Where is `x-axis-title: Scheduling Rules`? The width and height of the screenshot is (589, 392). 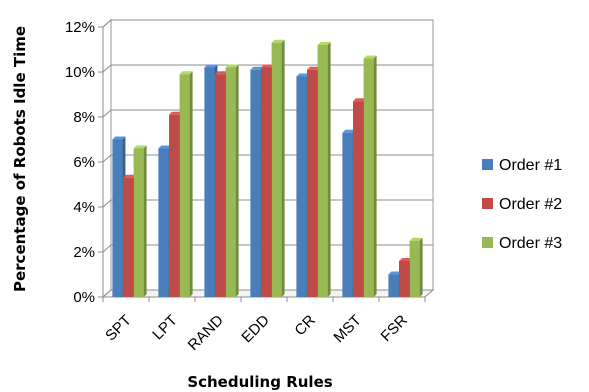 x-axis-title: Scheduling Rules is located at coordinates (259, 382).